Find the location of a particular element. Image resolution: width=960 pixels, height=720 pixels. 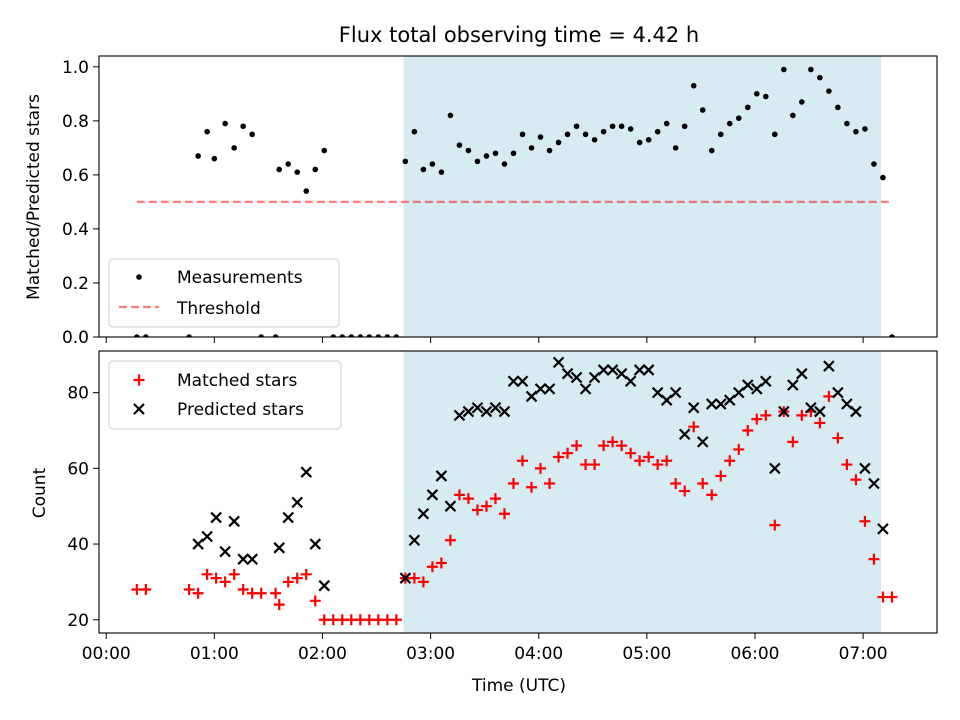

x-tick-label: 04:00 is located at coordinates (538, 654).